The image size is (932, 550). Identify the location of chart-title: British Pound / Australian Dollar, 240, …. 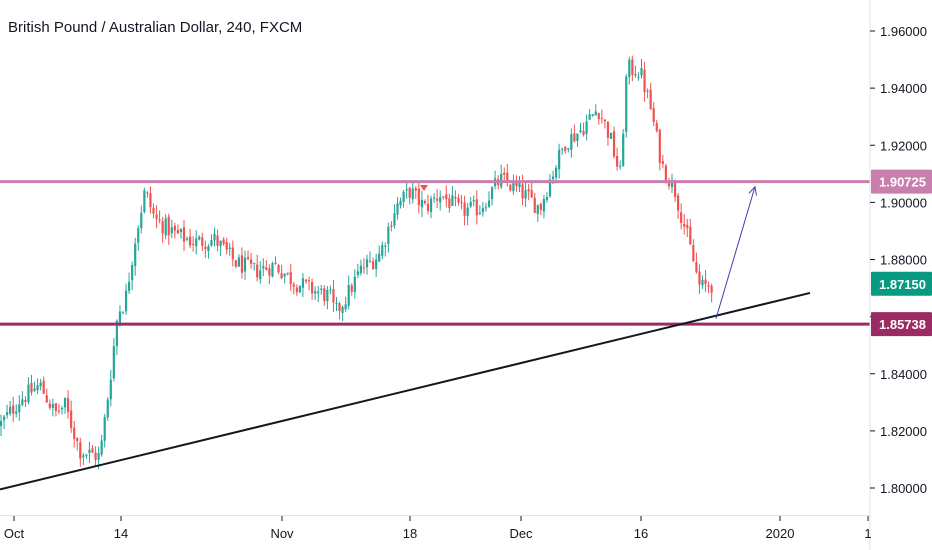
(155, 27).